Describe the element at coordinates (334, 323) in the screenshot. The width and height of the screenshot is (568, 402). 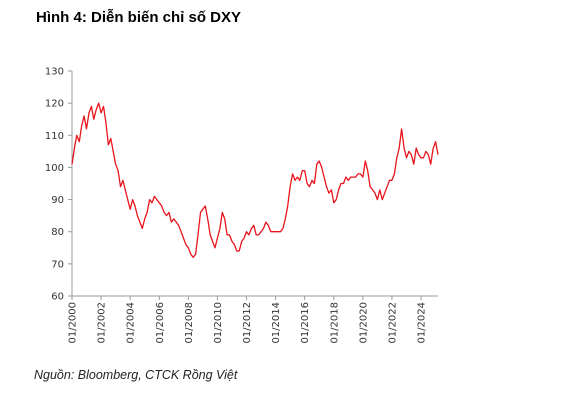
I see `x-tick-label: 01/2018` at that location.